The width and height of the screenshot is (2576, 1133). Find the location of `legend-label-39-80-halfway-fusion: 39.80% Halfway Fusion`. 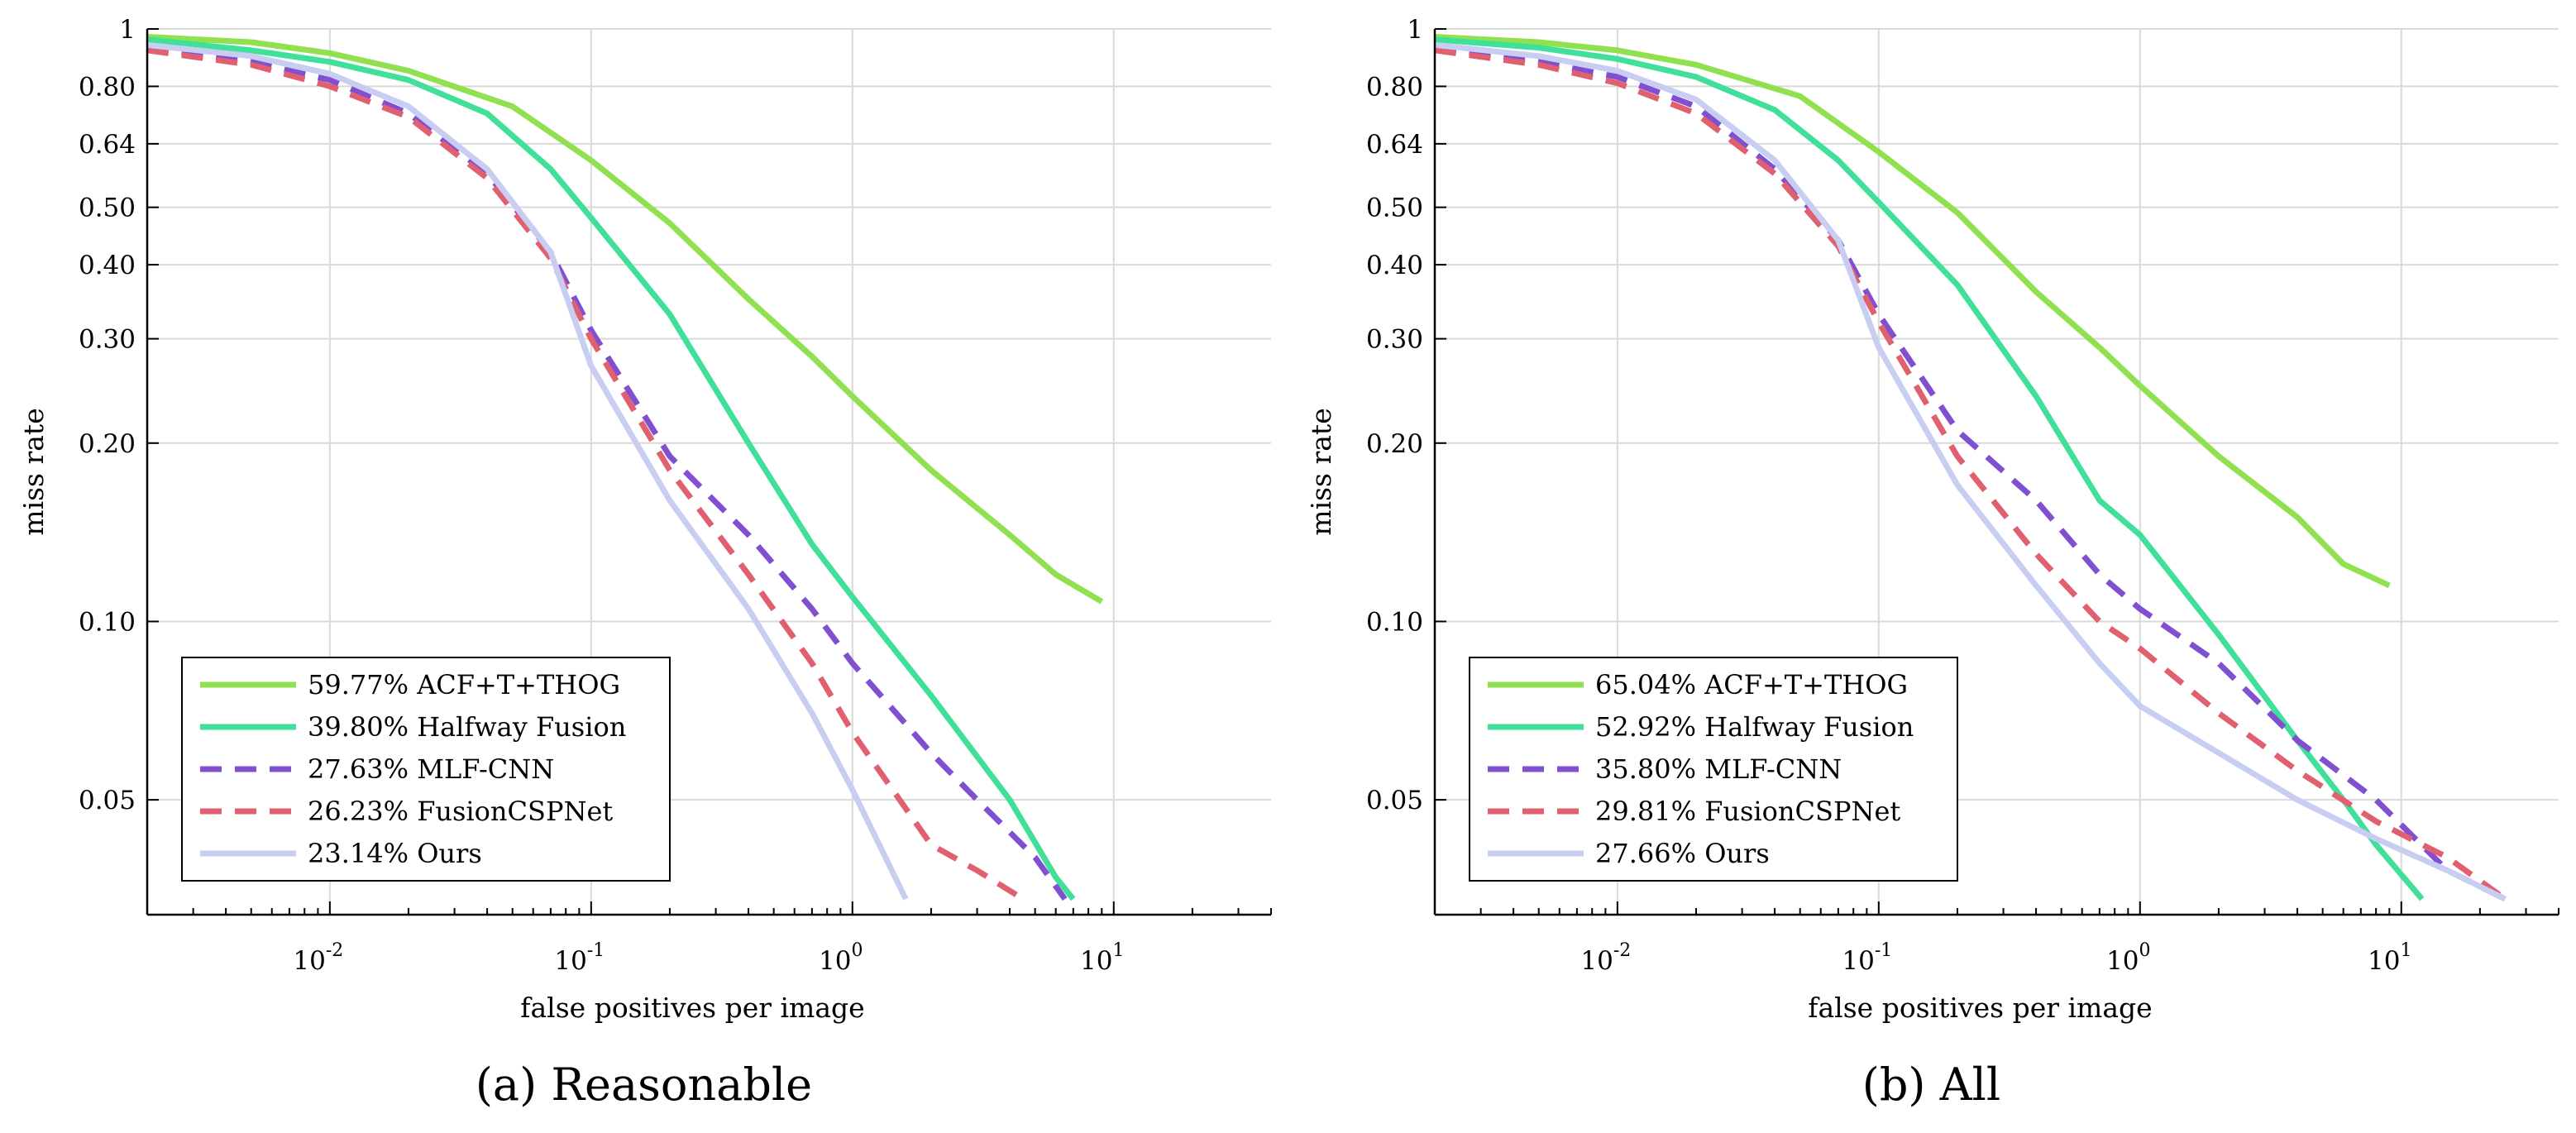

legend-label-39-80-halfway-fusion: 39.80% Halfway Fusion is located at coordinates (467, 727).